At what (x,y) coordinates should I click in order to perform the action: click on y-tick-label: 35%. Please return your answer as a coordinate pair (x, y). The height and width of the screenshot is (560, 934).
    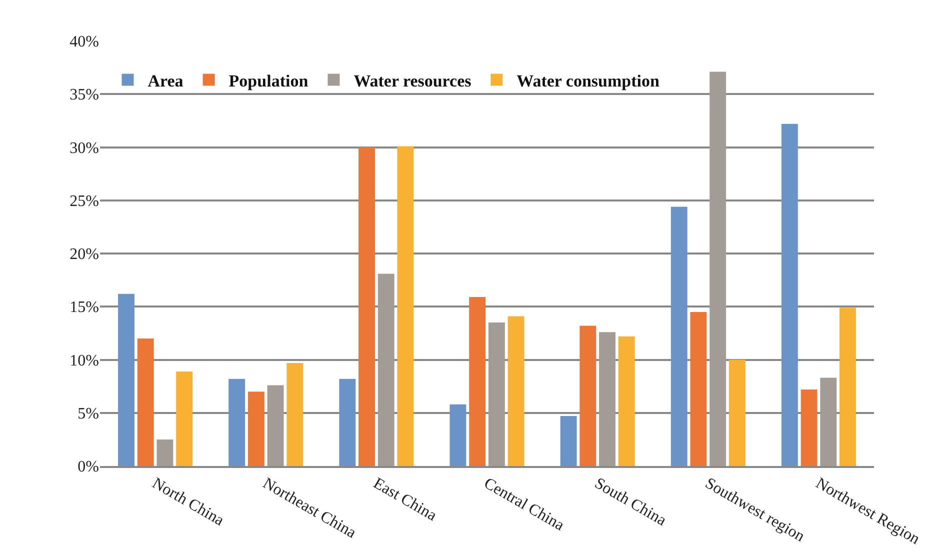
    Looking at the image, I should click on (84, 95).